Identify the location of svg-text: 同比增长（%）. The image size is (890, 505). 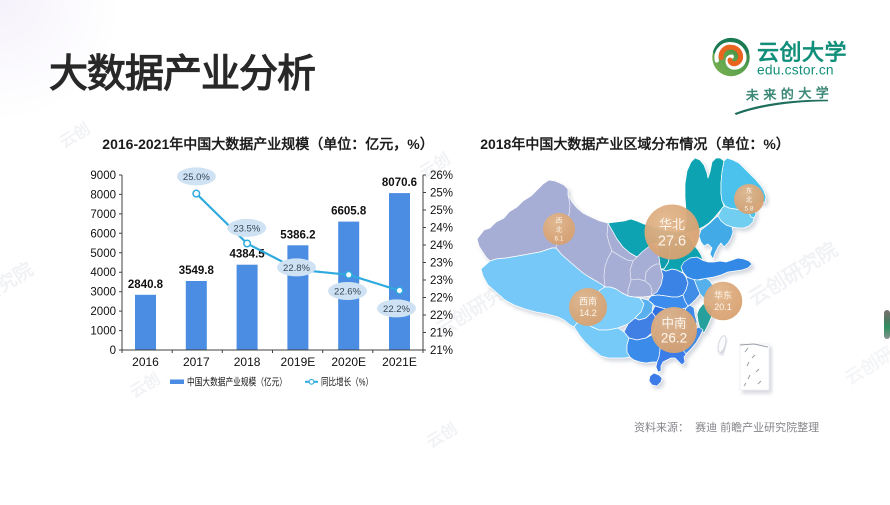
(347, 382).